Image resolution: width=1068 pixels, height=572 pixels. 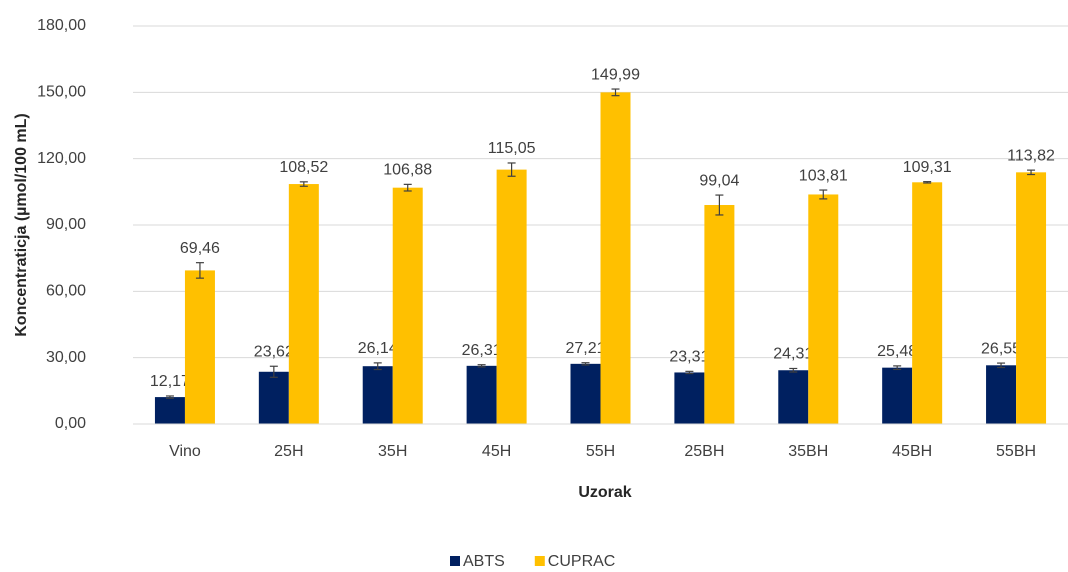 What do you see at coordinates (823, 175) in the screenshot?
I see `data-label: 103,81` at bounding box center [823, 175].